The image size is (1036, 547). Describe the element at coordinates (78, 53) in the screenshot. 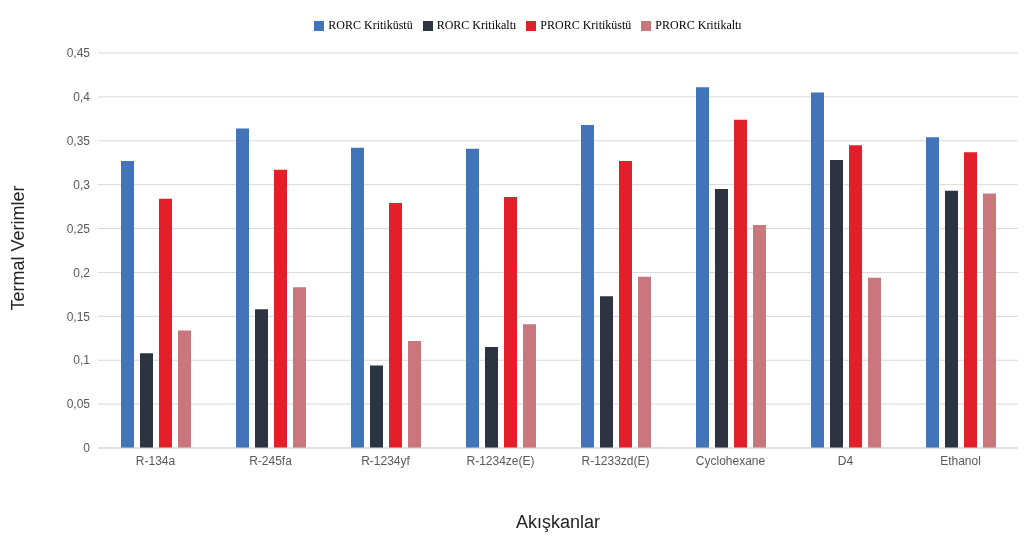

I see `y-tick-label: 0,45` at that location.